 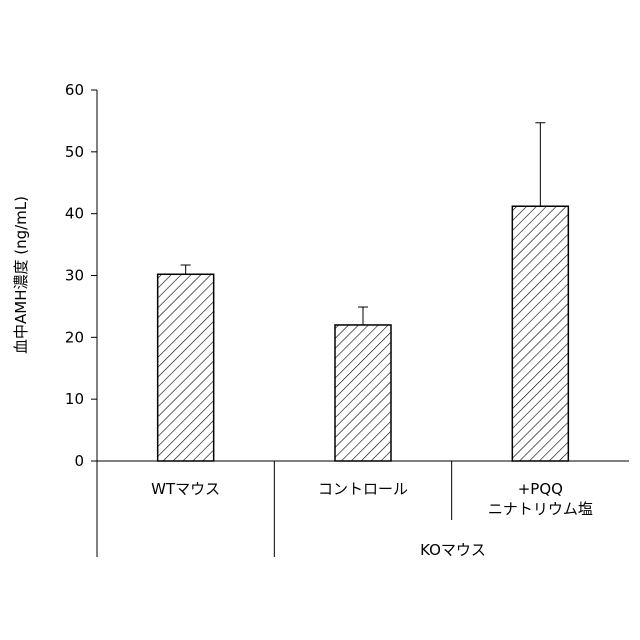 I want to click on y-ticks: 0 10 20 30 40 50 60, so click(x=81, y=275).